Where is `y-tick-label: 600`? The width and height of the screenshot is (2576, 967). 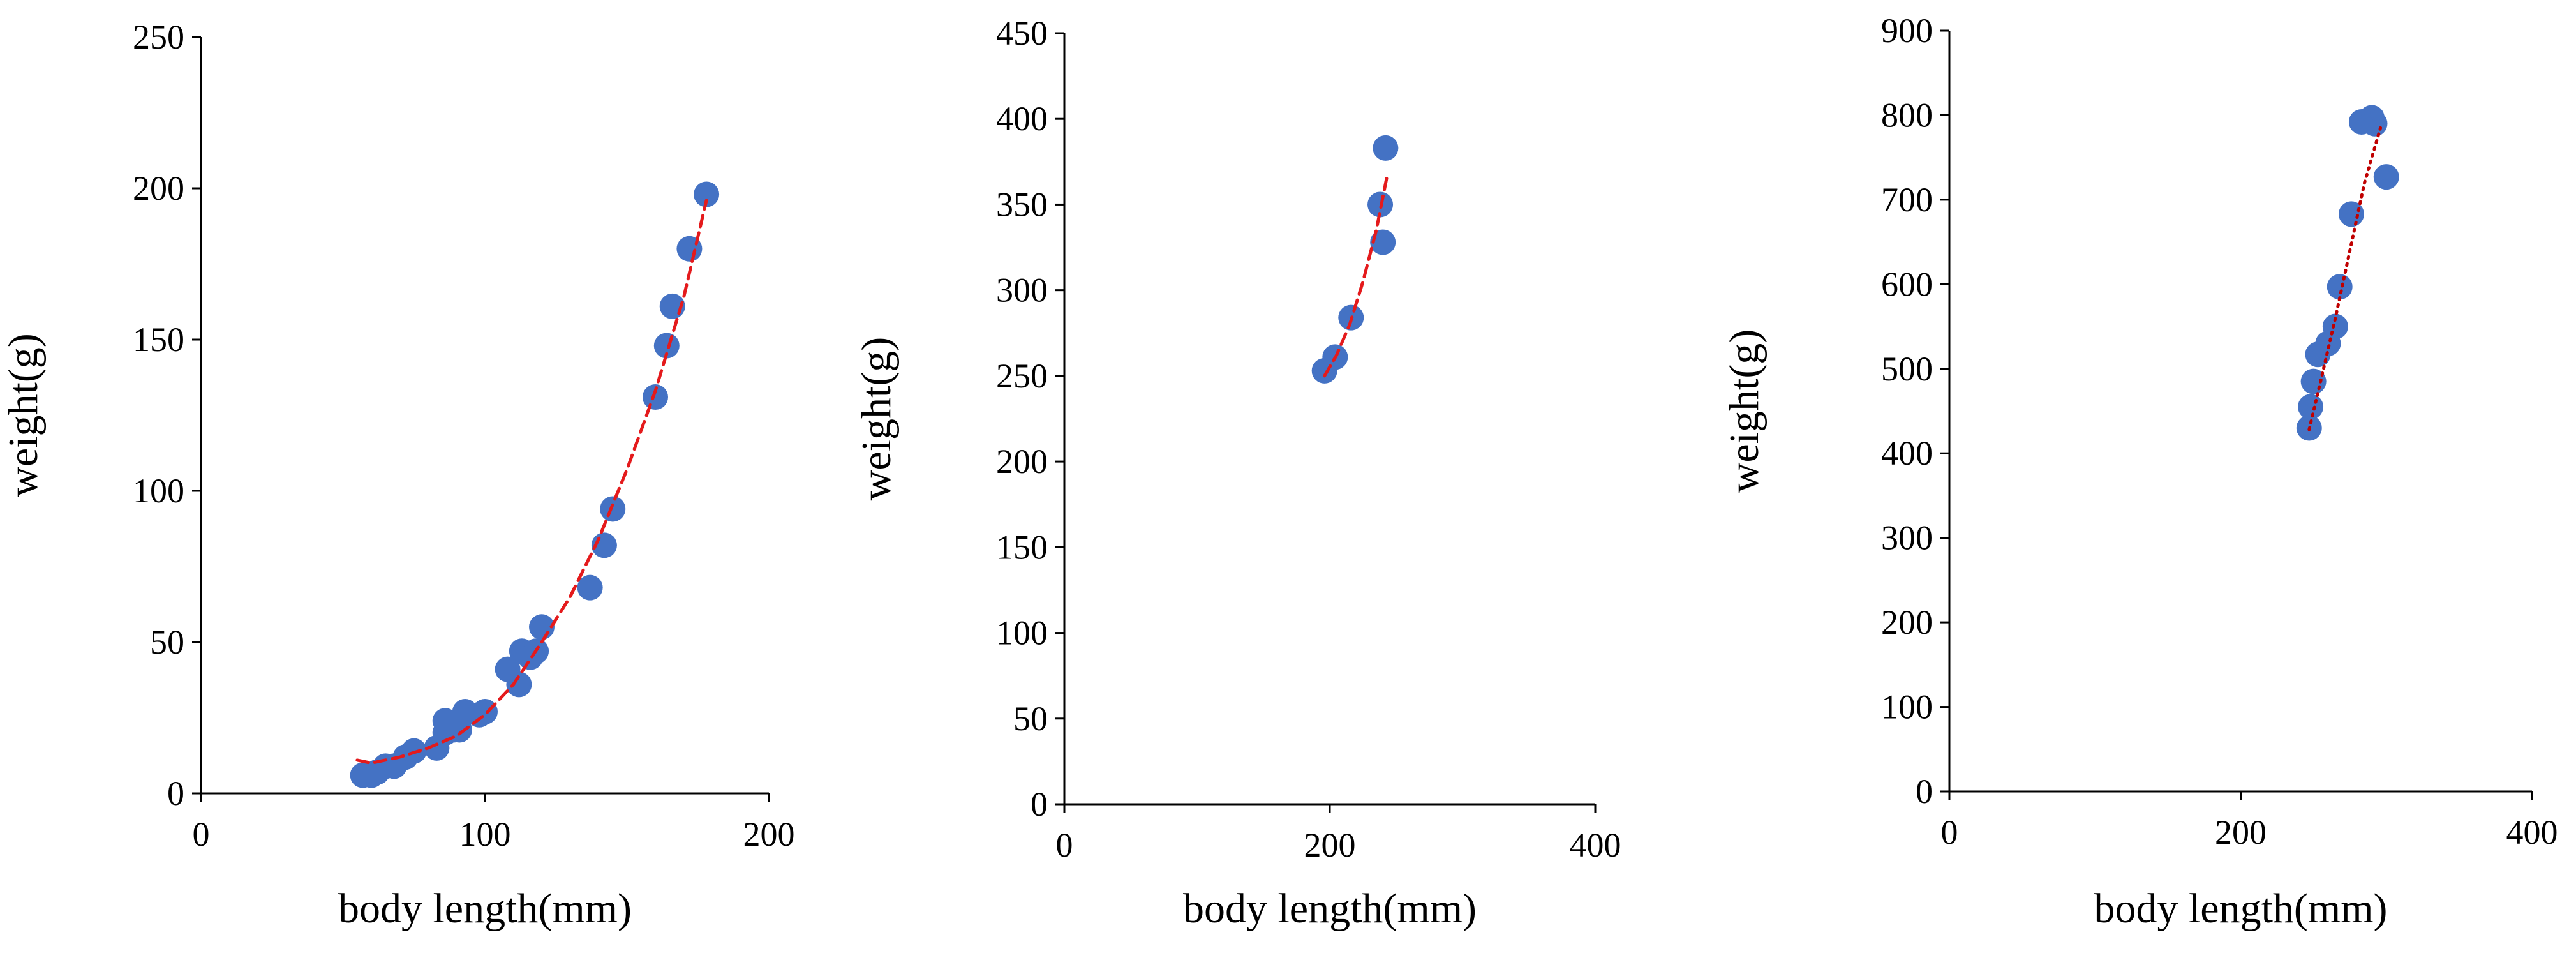 y-tick-label: 600 is located at coordinates (1907, 284).